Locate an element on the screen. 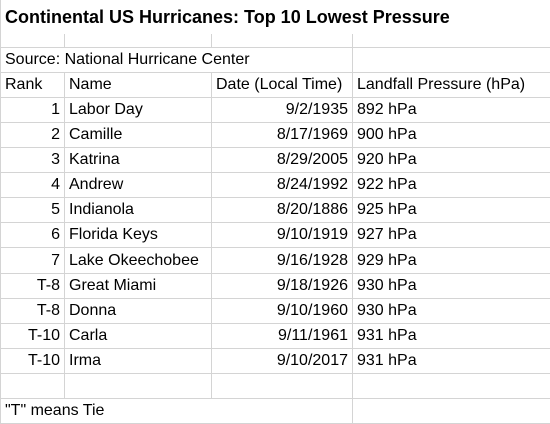  header-name: Name is located at coordinates (138, 85).